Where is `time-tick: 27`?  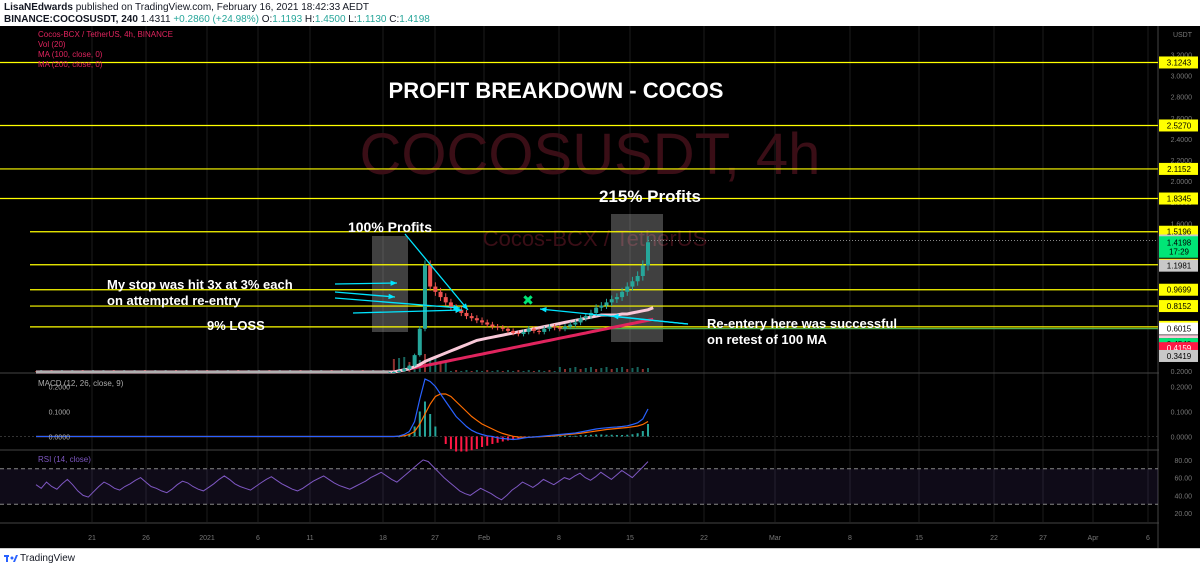 time-tick: 27 is located at coordinates (435, 538).